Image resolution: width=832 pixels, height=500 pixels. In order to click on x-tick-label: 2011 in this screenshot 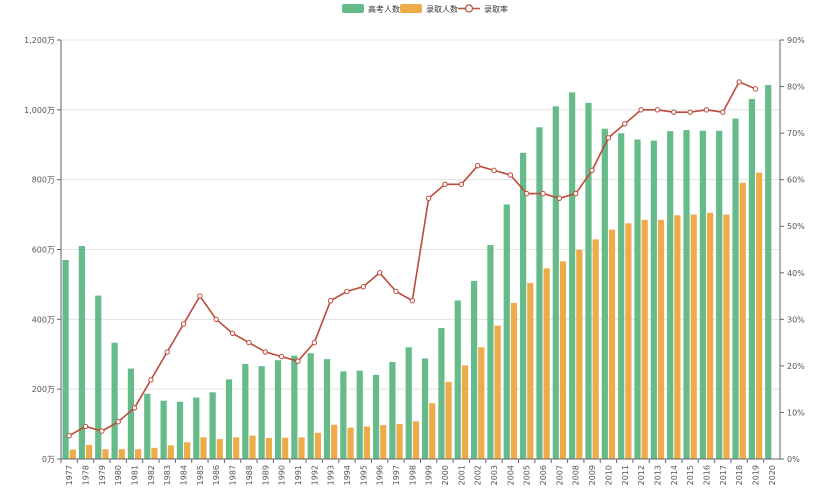, I will do `click(625, 475)`.